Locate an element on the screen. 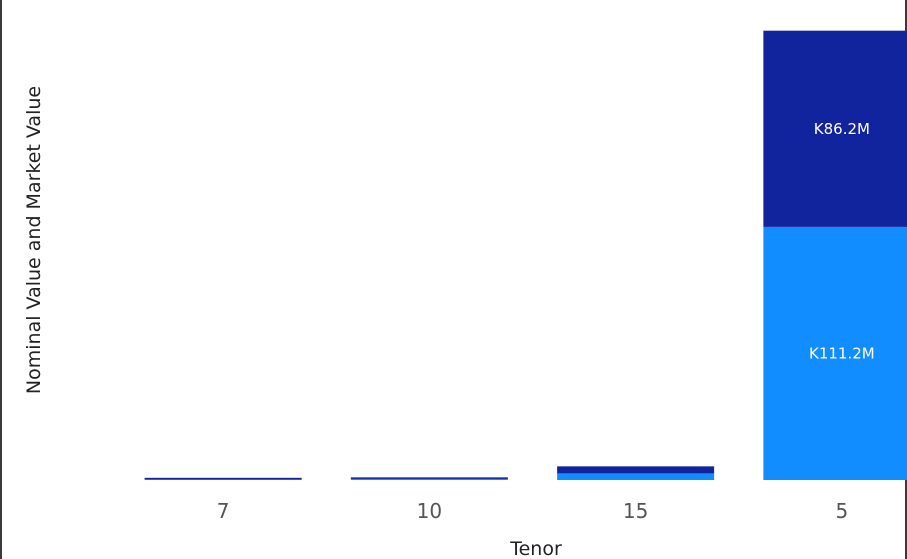 Image resolution: width=907 pixels, height=559 pixels. data-labels-layer: K86.2M K111.2M is located at coordinates (842, 241).